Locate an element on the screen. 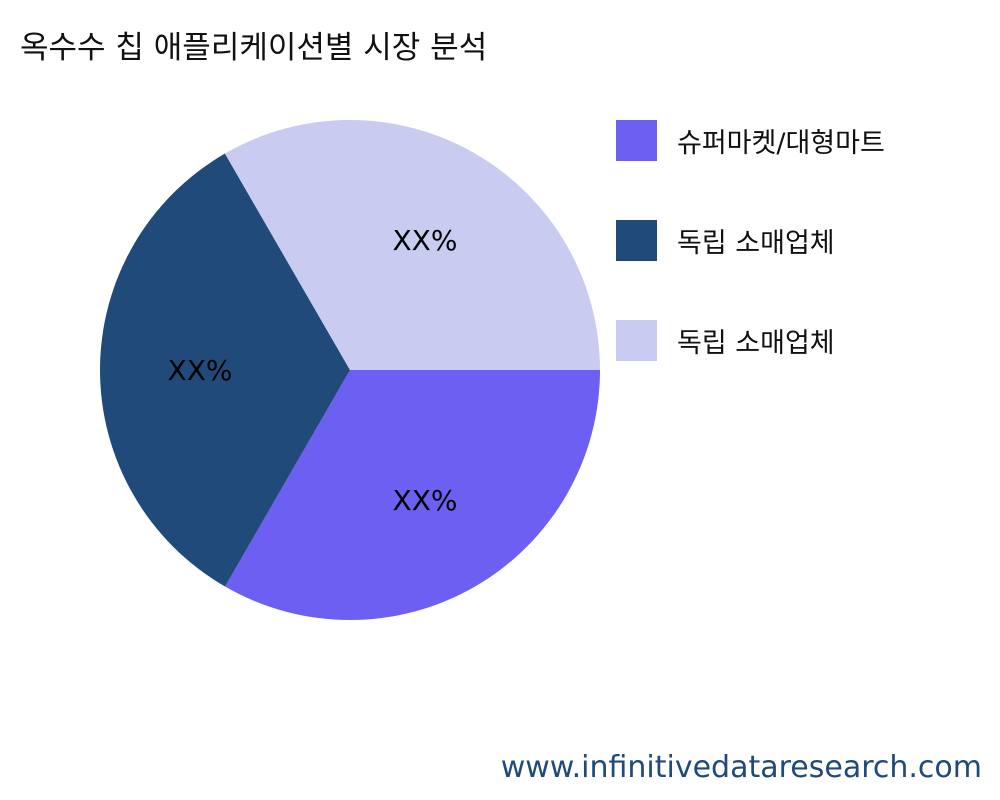 This screenshot has width=1000, height=800. legend-label: 슈퍼마켓/대형마트 is located at coordinates (781, 143).